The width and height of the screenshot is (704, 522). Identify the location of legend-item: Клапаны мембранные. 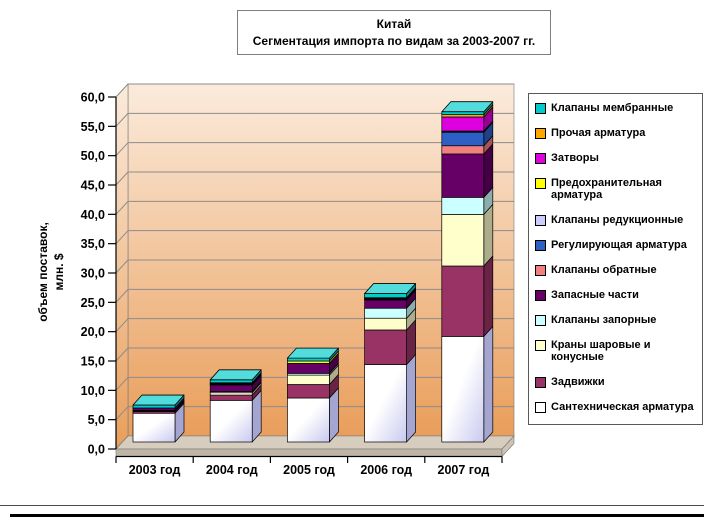
(617, 108).